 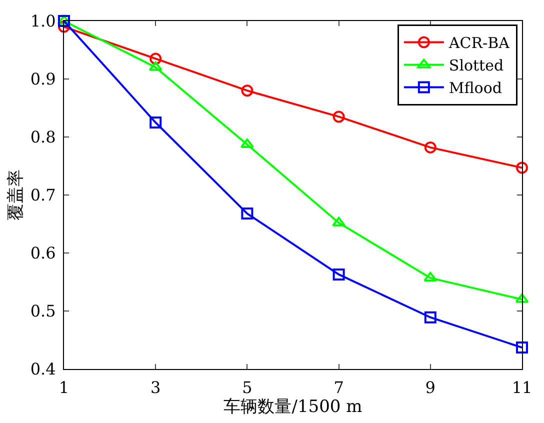 I want to click on y-axis-title: 覆盖率, so click(x=16, y=195).